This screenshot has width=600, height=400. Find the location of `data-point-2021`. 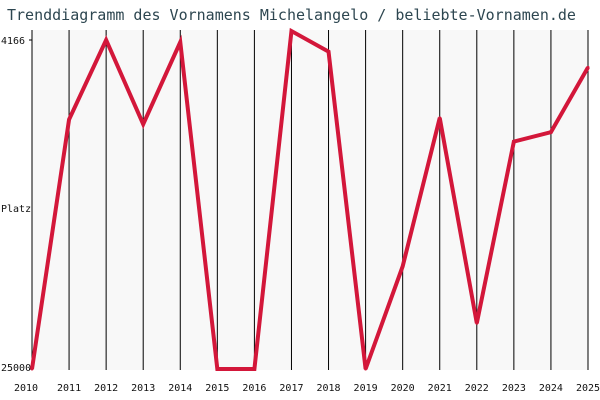

data-point-2021 is located at coordinates (440, 118).